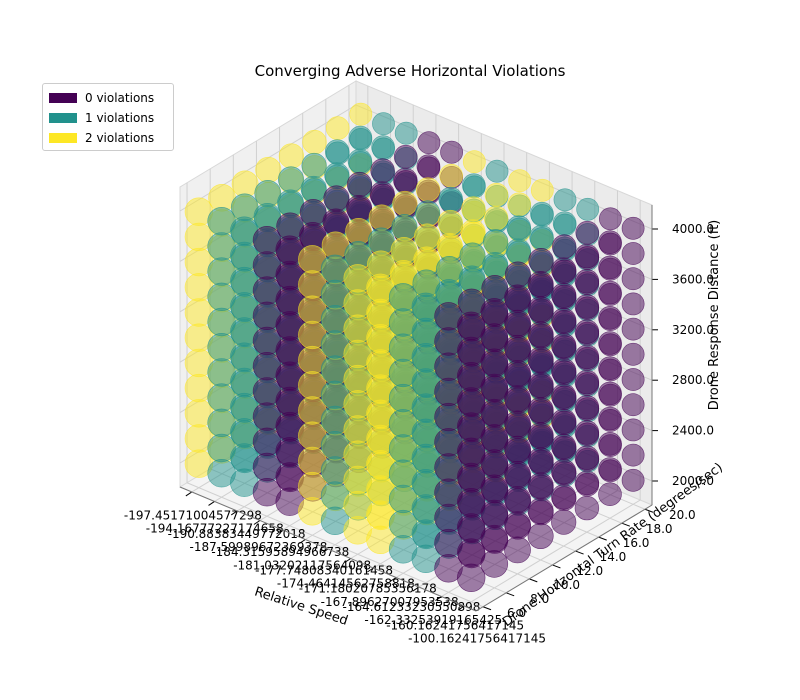 Image resolution: width=800 pixels, height=700 pixels. I want to click on chart-title: Converging Adverse Horizontal Violations, so click(410, 71).